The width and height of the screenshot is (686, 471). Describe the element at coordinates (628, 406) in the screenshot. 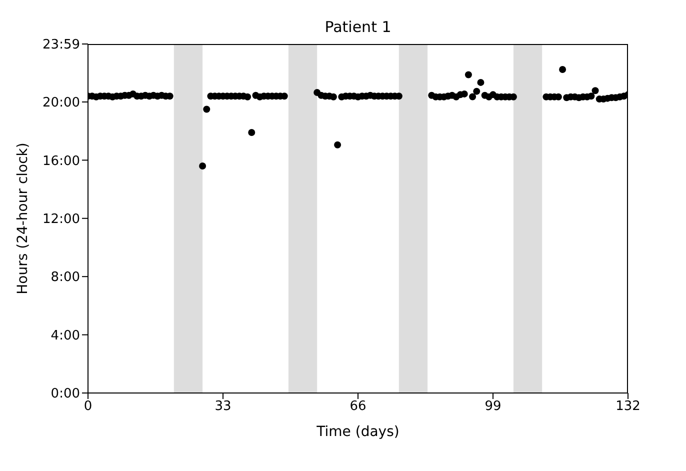

I see `x-tick-label: 132` at that location.